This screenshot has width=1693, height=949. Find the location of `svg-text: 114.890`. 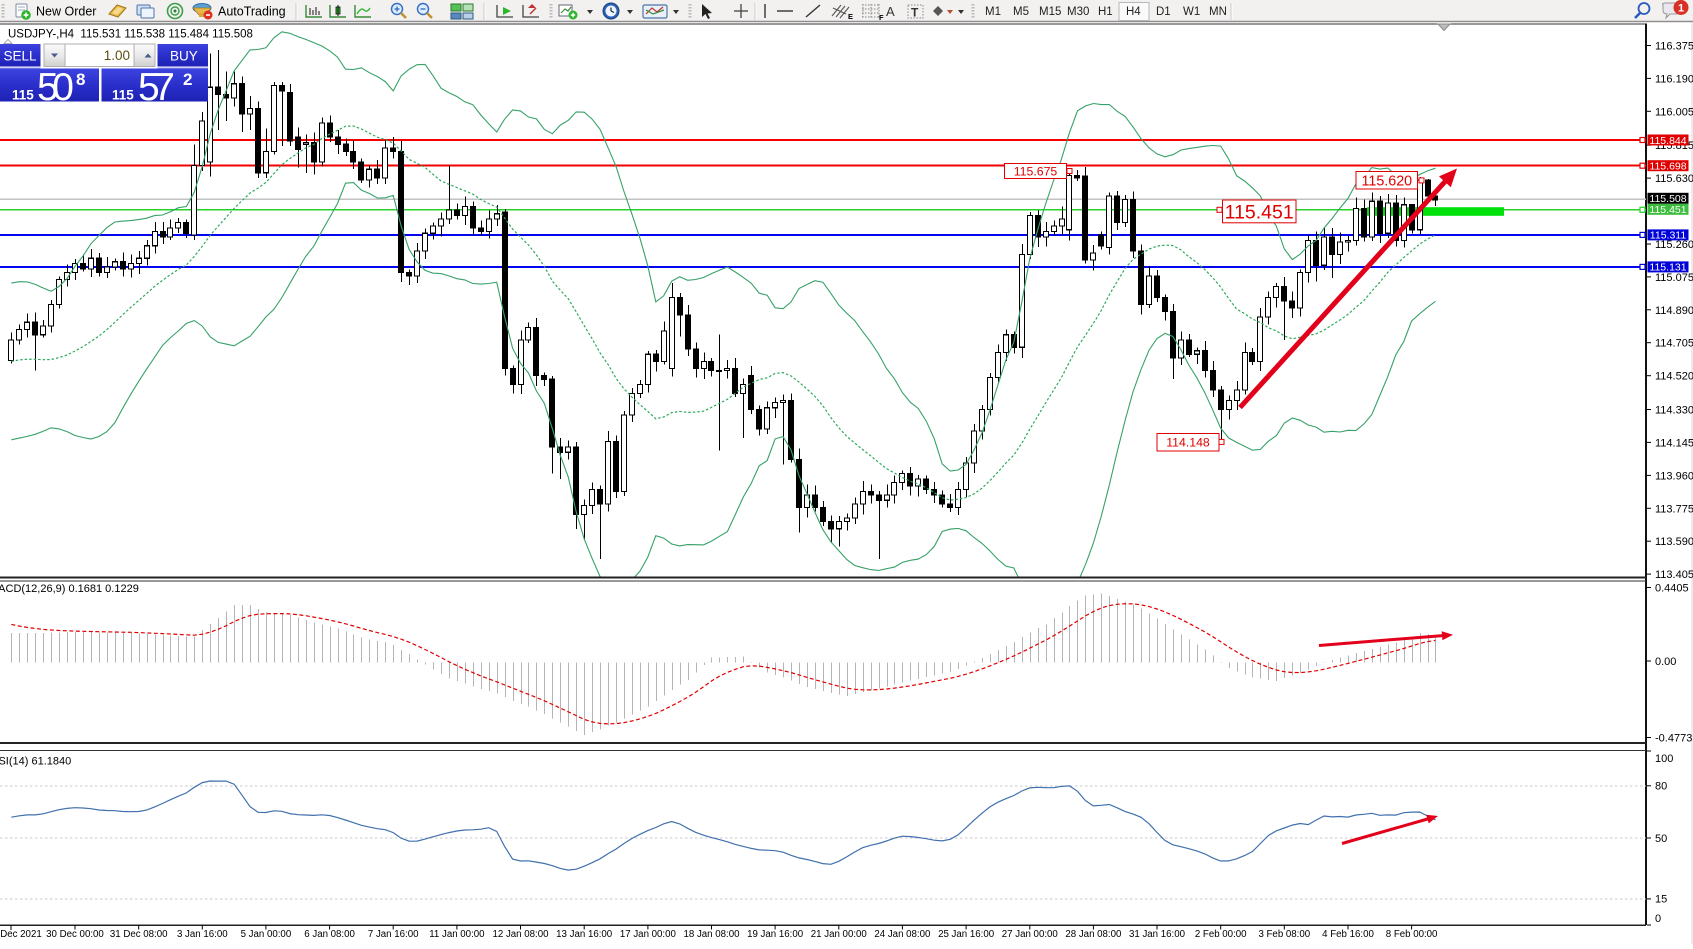

svg-text: 114.890 is located at coordinates (1674, 311).